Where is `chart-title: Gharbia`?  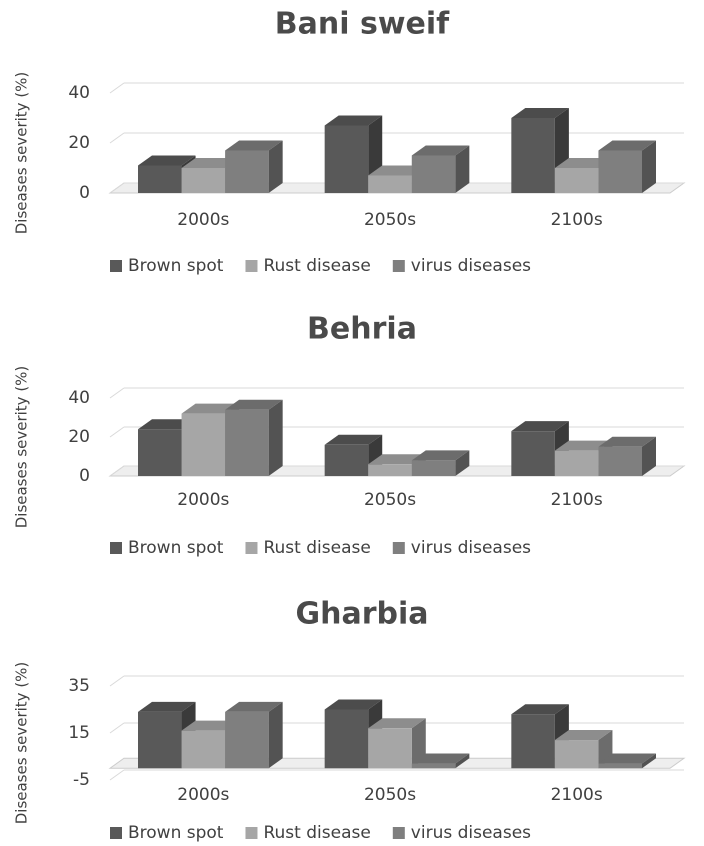 chart-title: Gharbia is located at coordinates (361, 614).